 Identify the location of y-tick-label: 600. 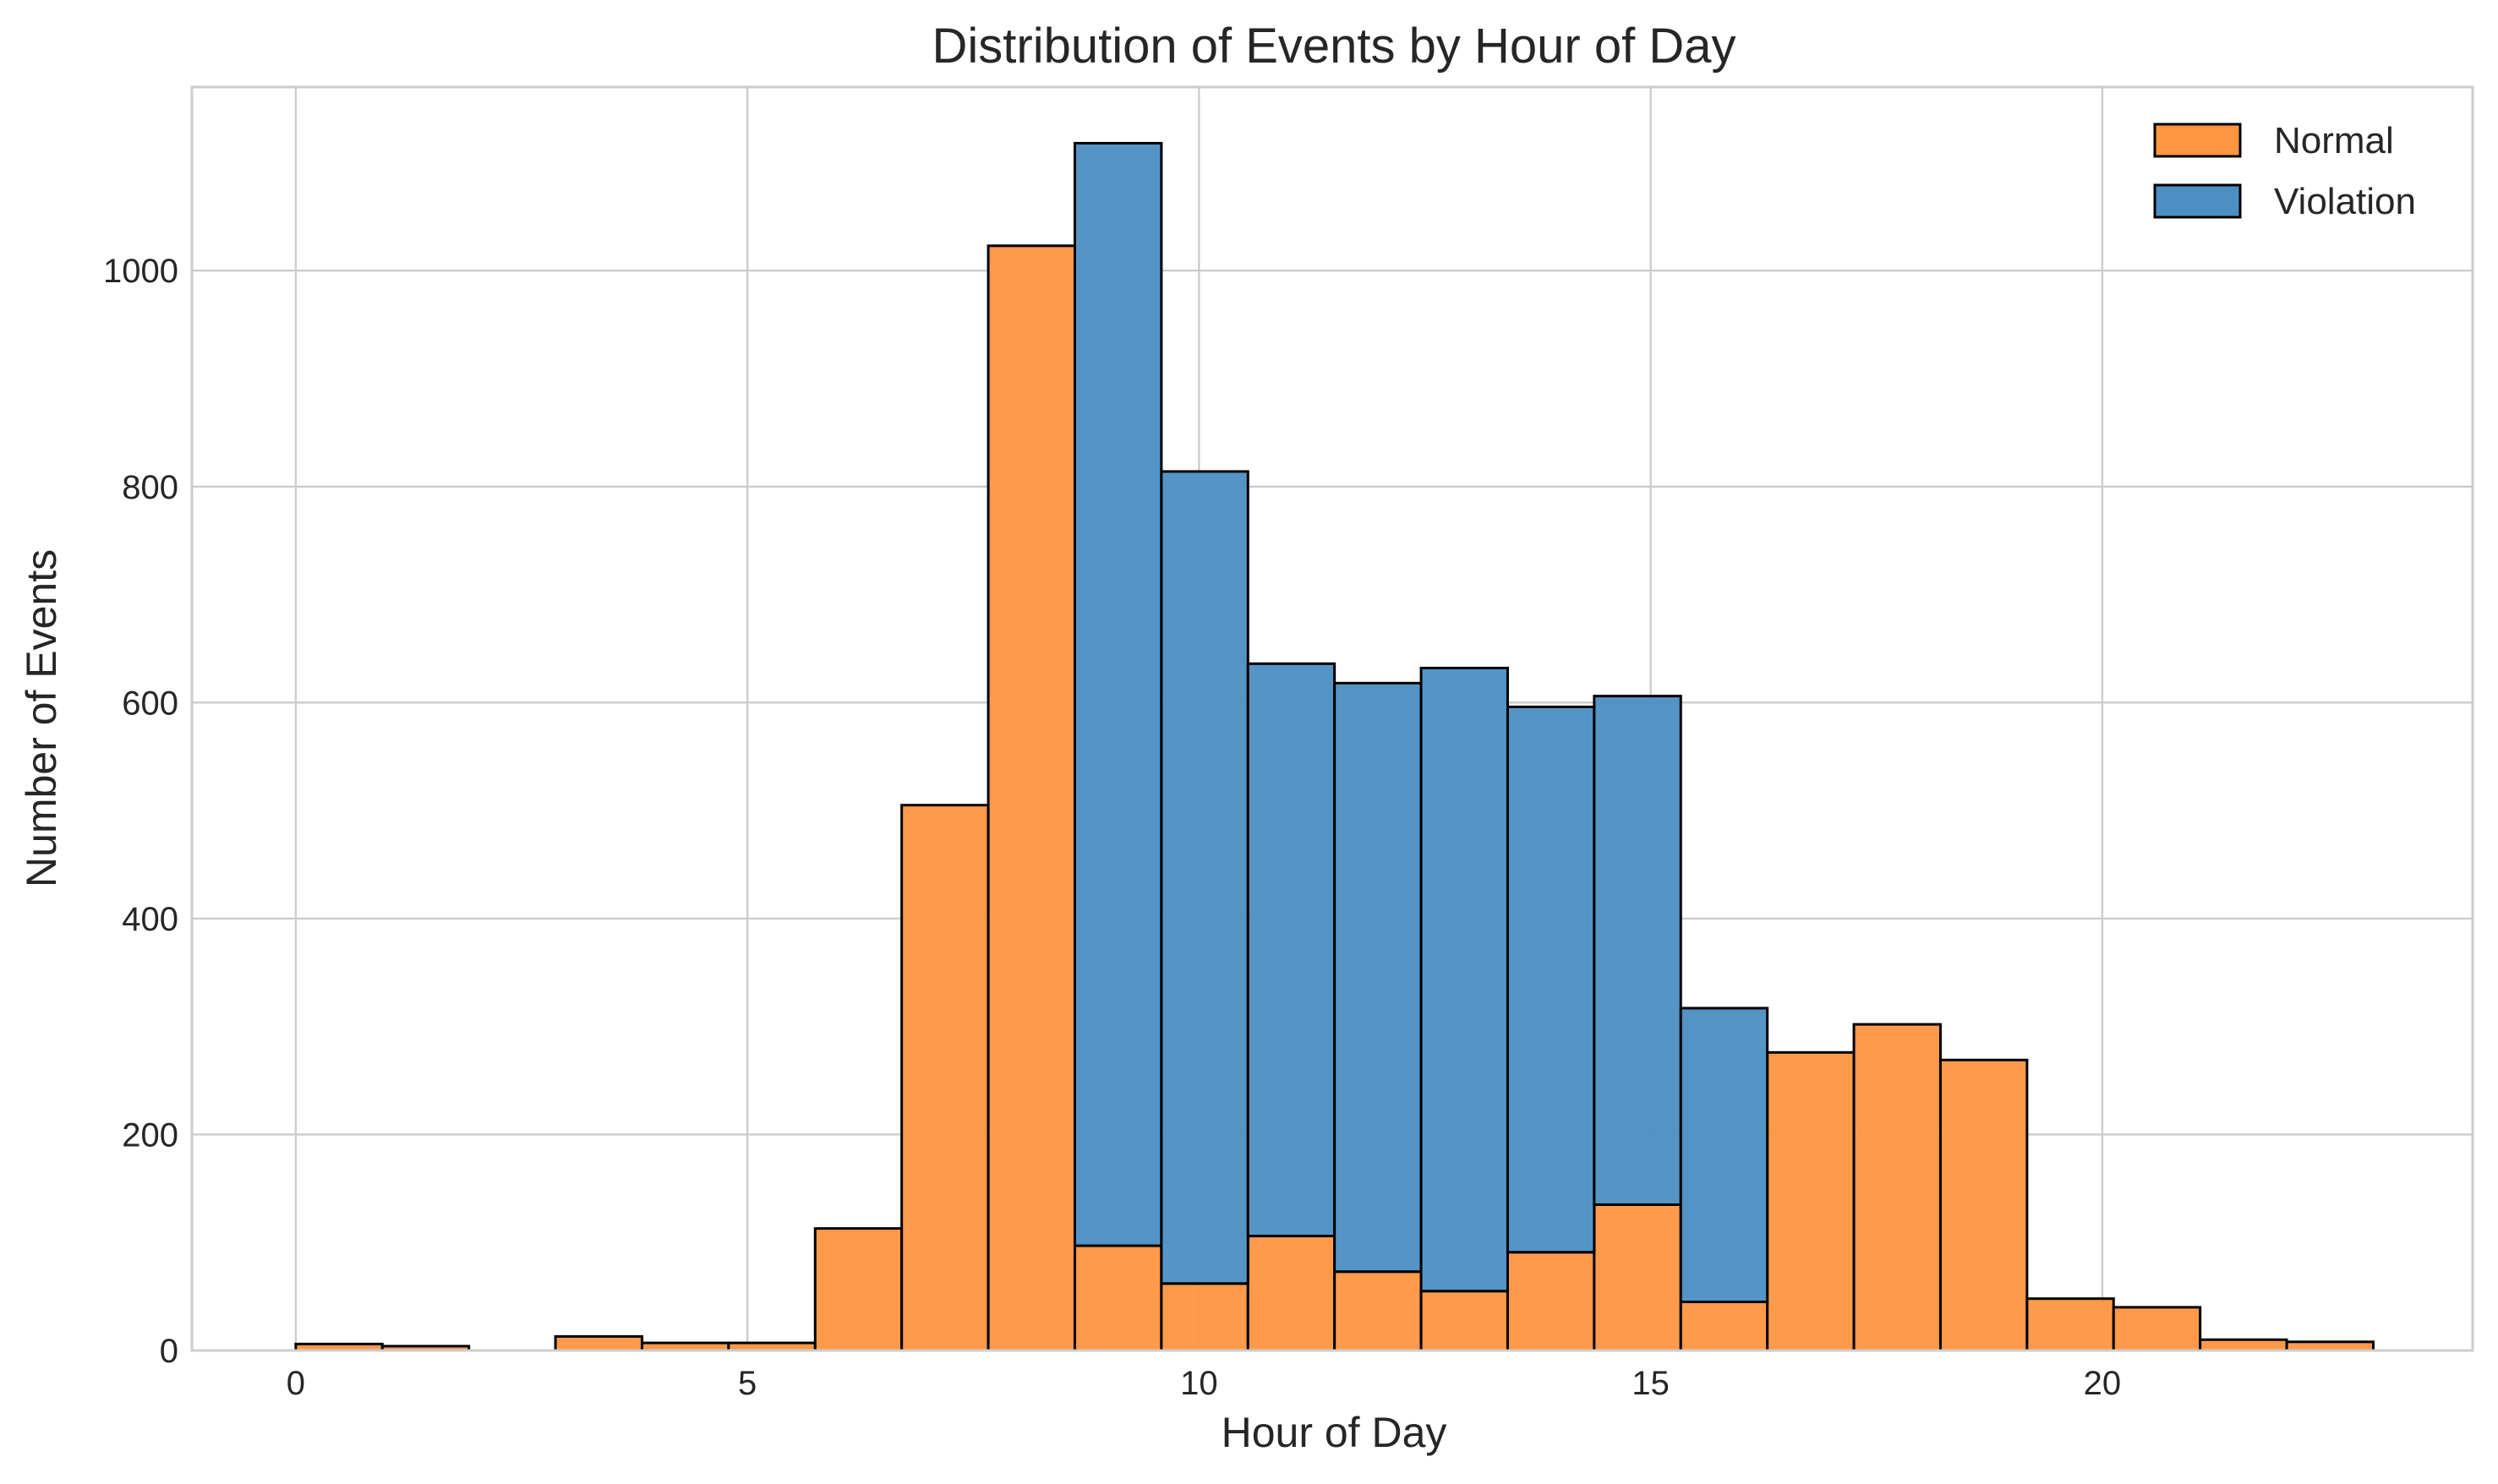
(150, 704).